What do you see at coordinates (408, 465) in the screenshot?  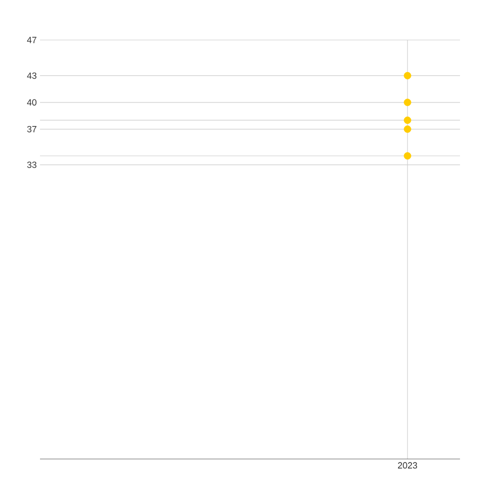 I see `x-tick-label: 2023` at bounding box center [408, 465].